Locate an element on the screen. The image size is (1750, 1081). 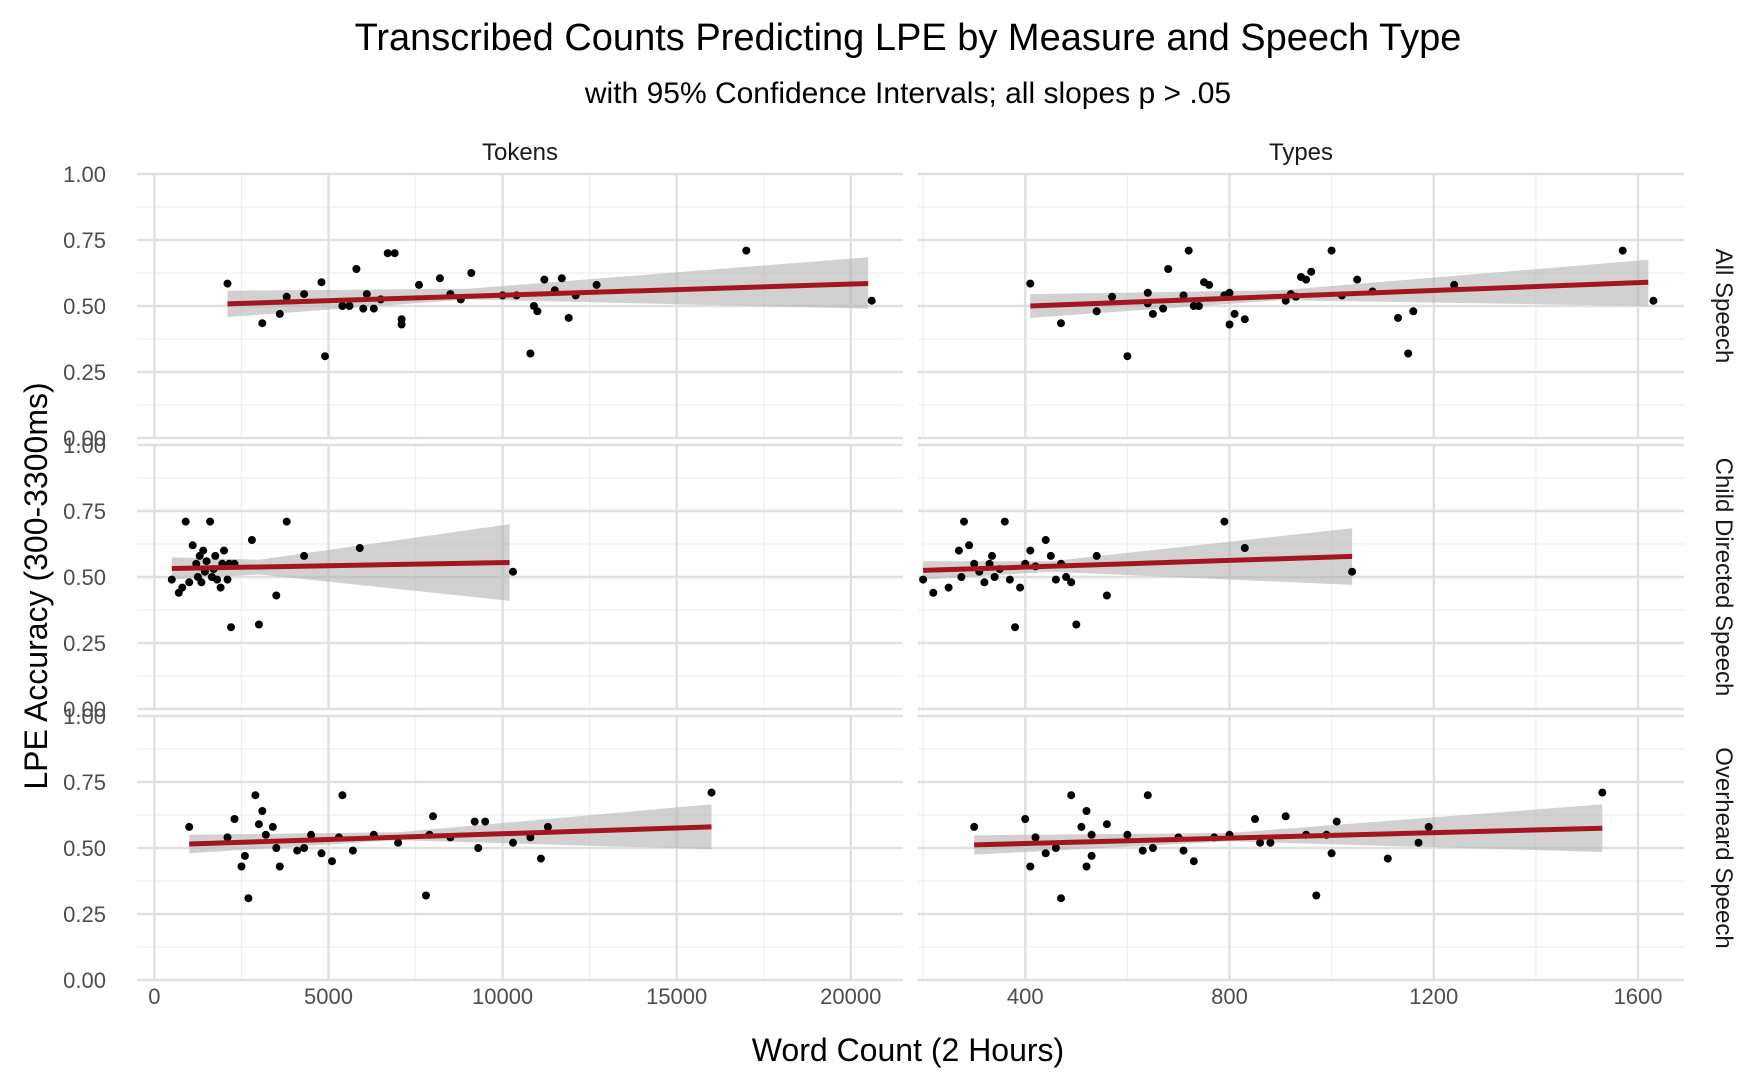
facet-column-label: Tokens is located at coordinates (520, 152).